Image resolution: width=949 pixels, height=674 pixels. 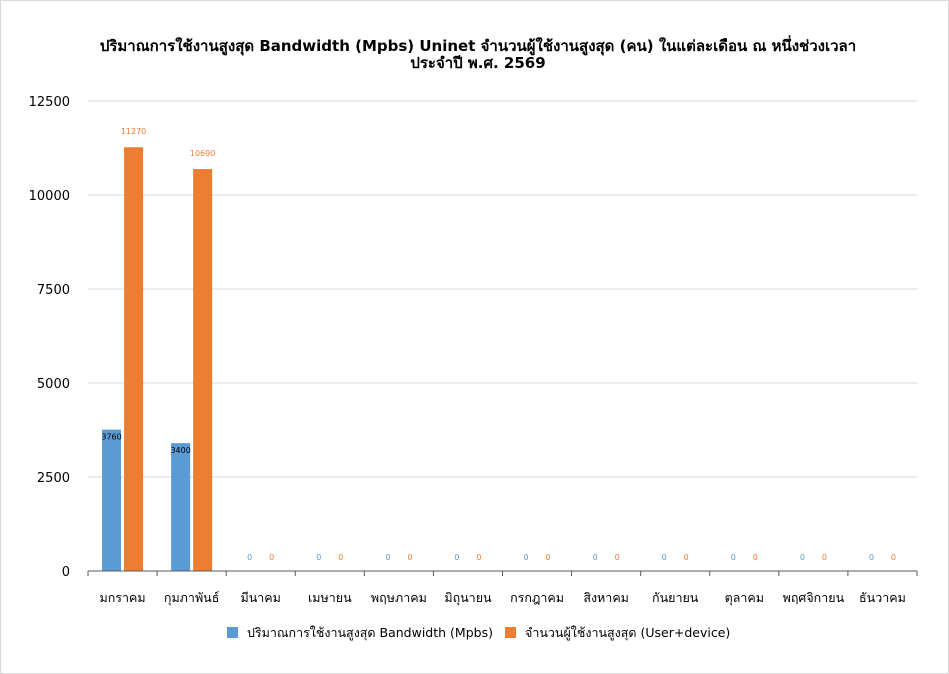 What do you see at coordinates (477, 63) in the screenshot?
I see `chart-title-line2: ประจำปี พ.ศ. 2569` at bounding box center [477, 63].